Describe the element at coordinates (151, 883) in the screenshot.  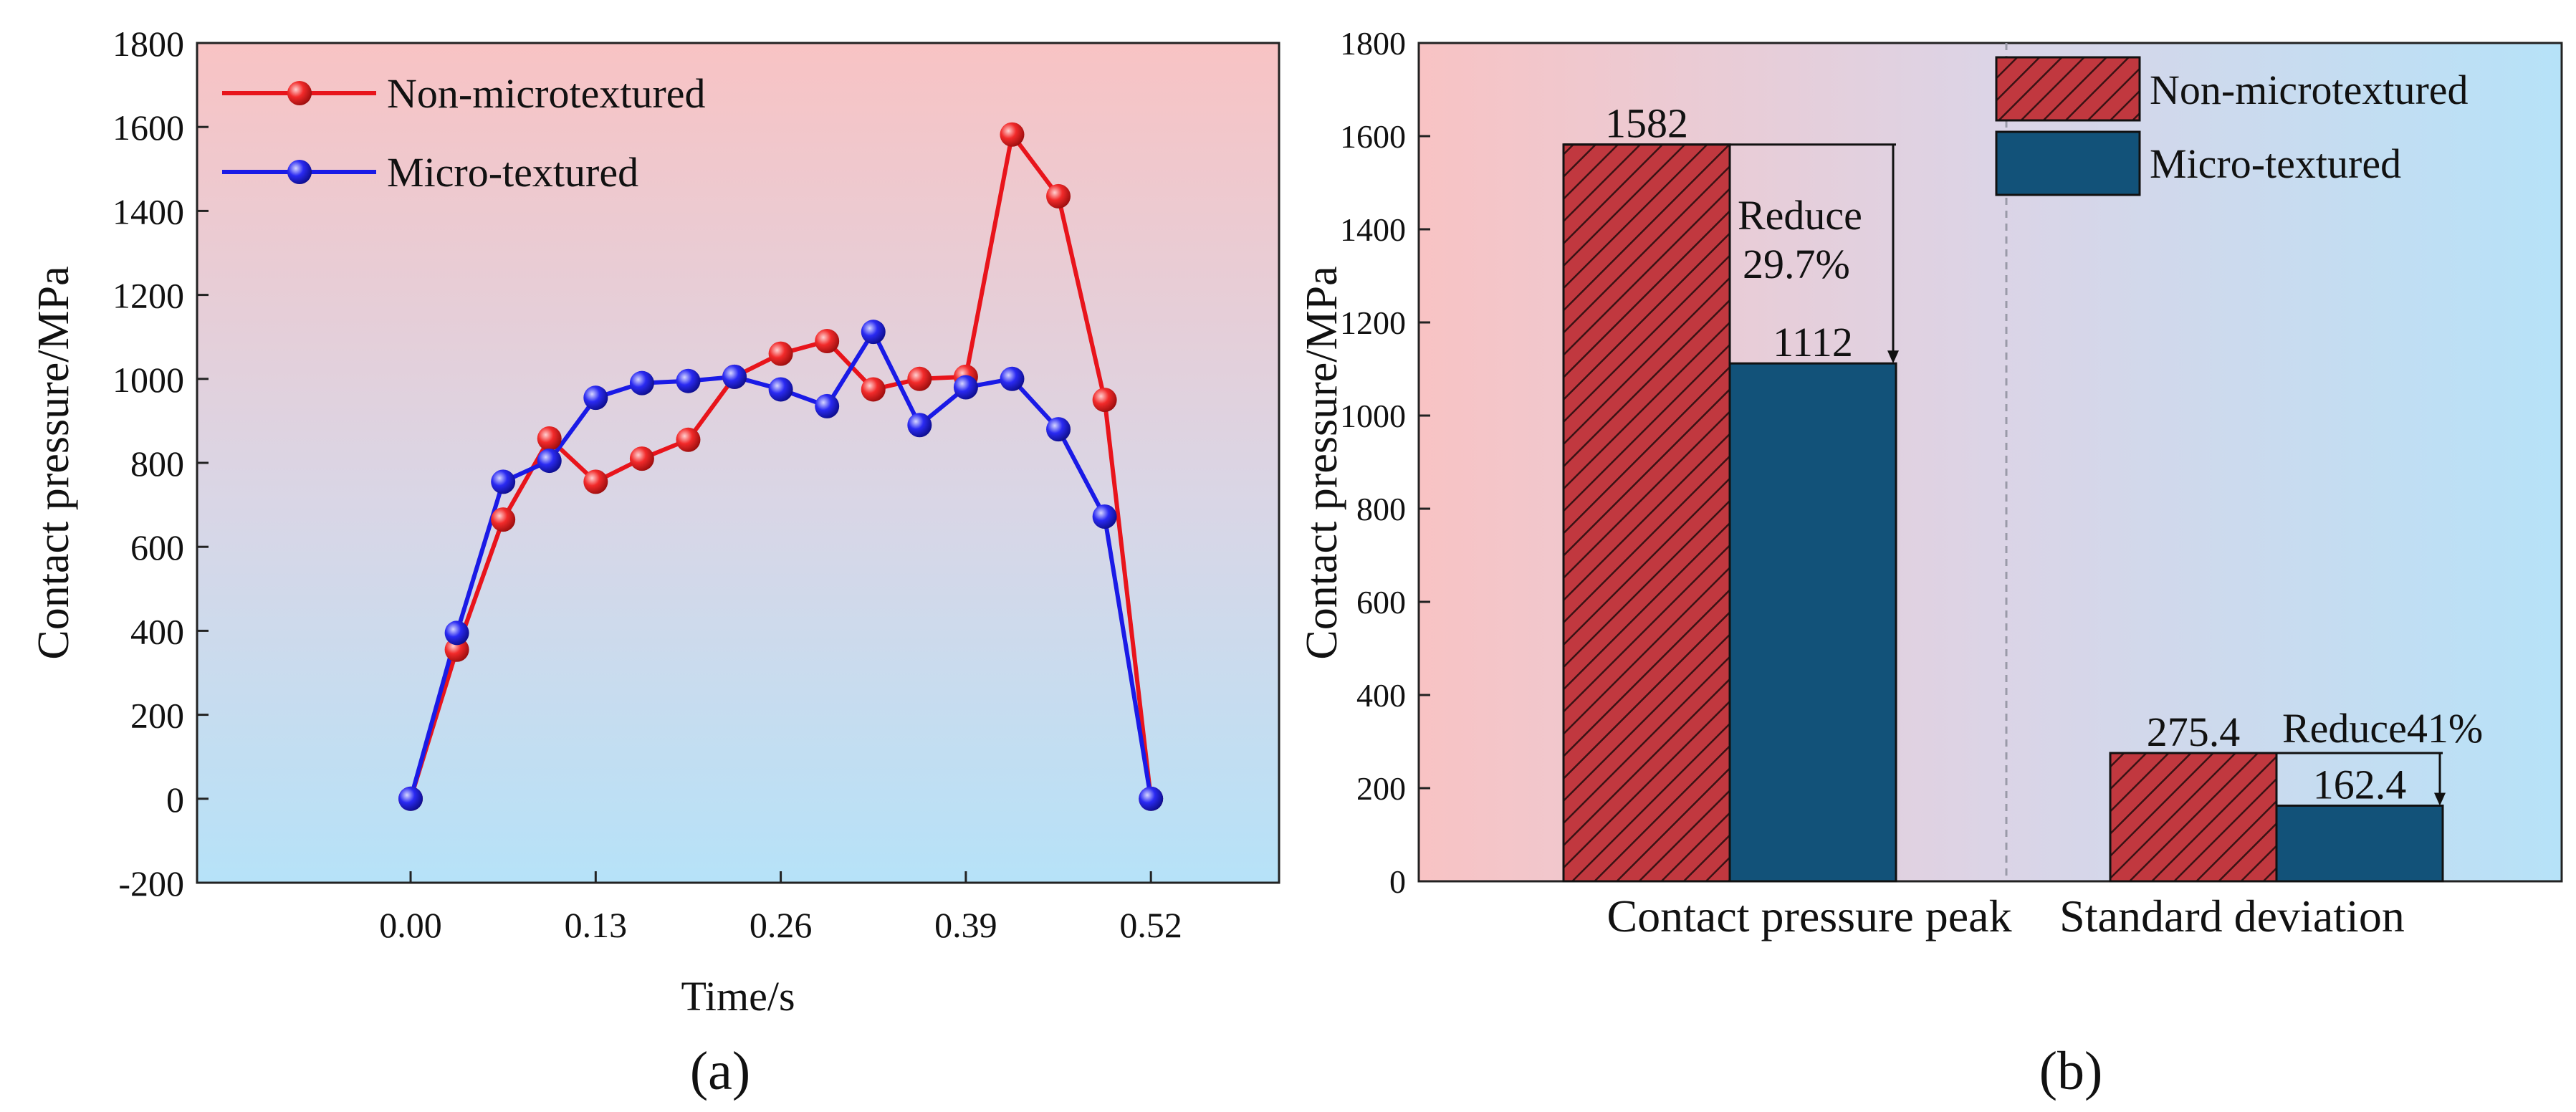
I see `y-tick-label: -200` at that location.